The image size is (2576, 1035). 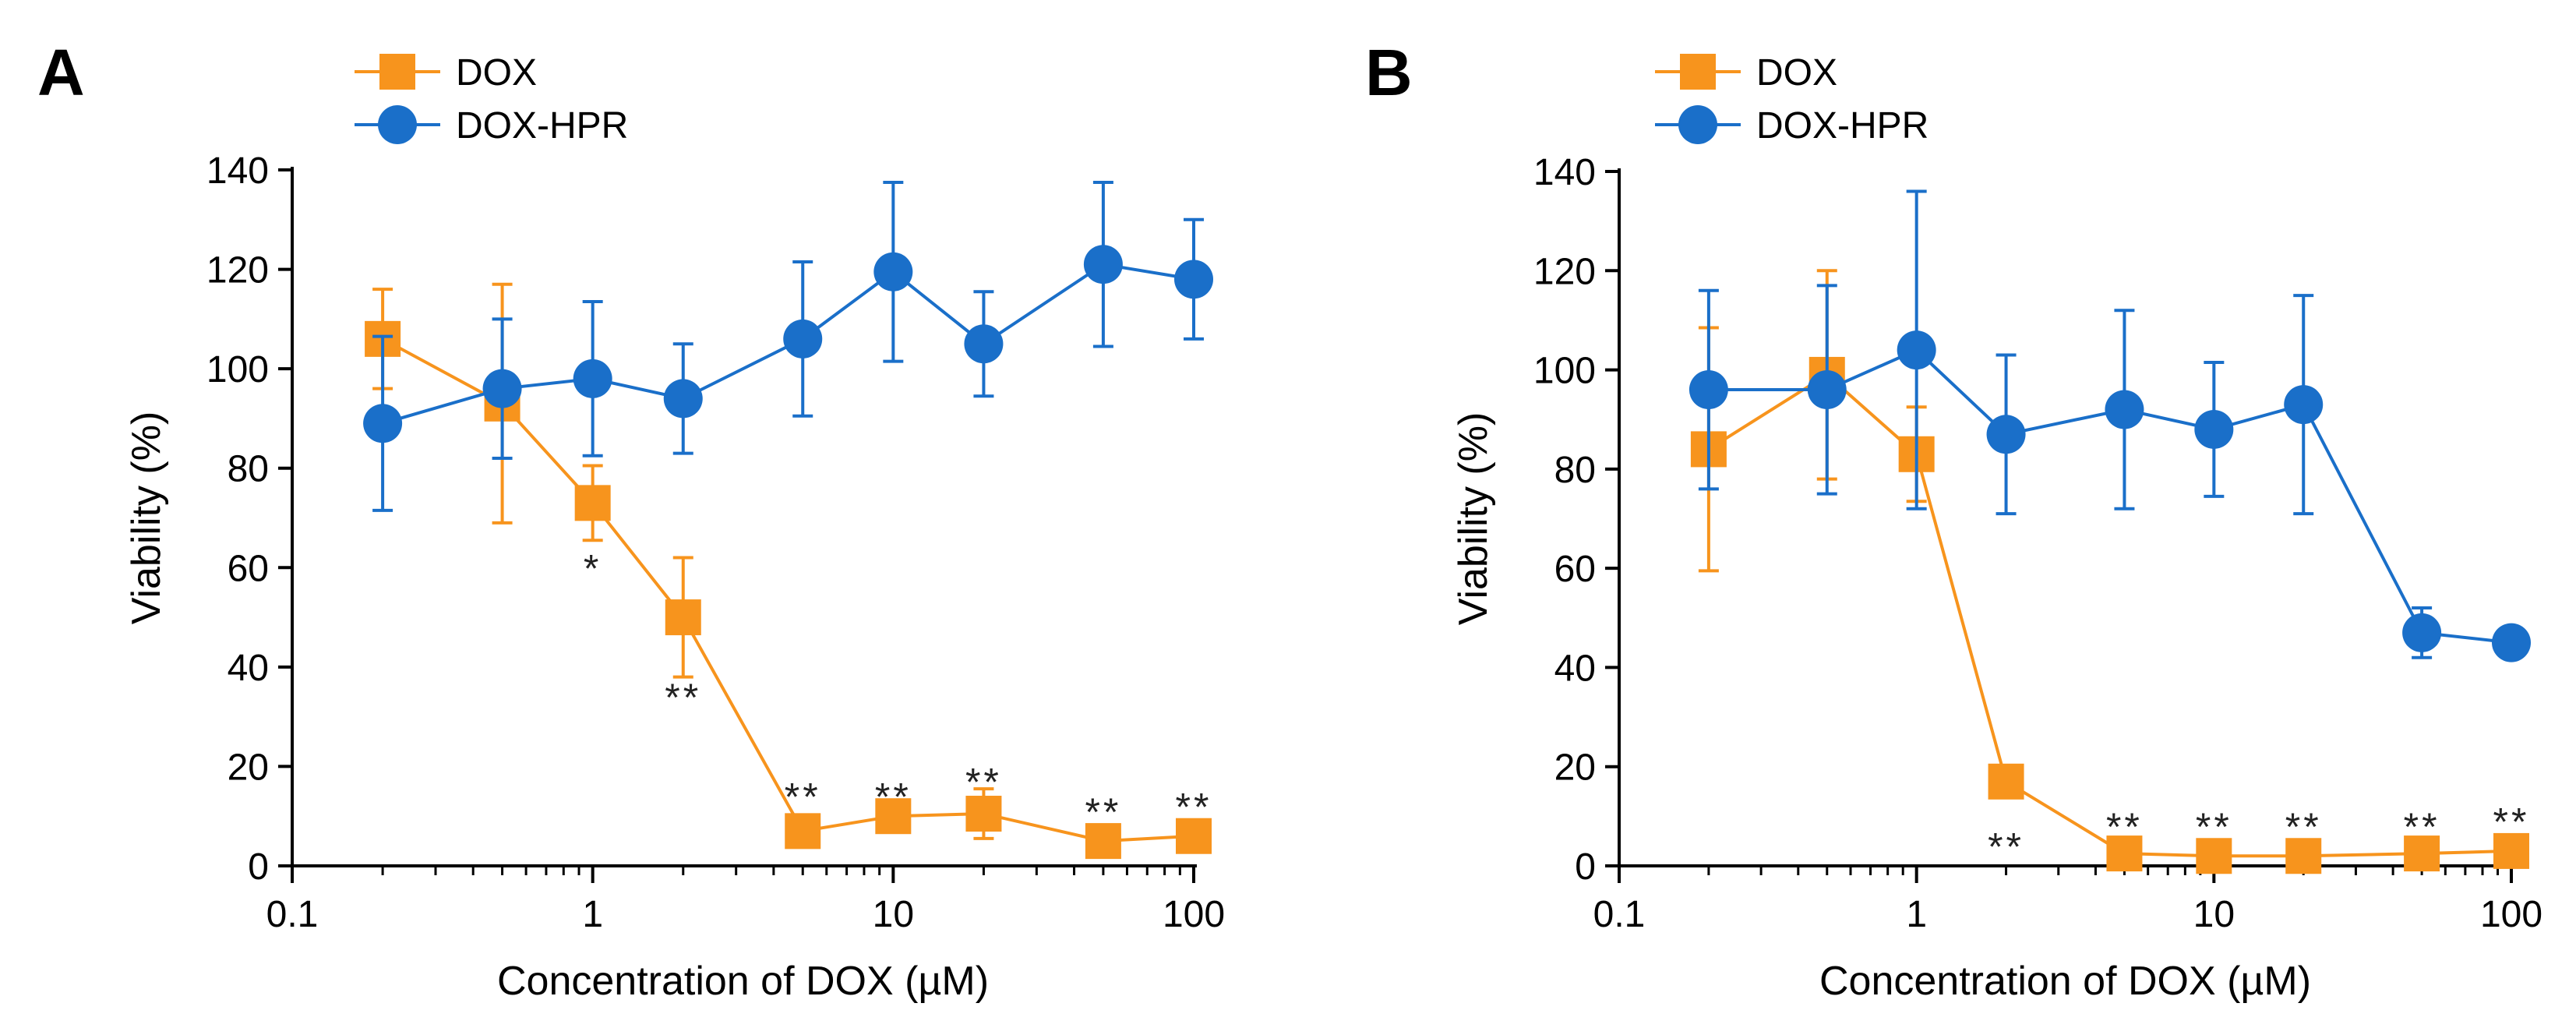 I want to click on panel-label: B, so click(x=1389, y=72).